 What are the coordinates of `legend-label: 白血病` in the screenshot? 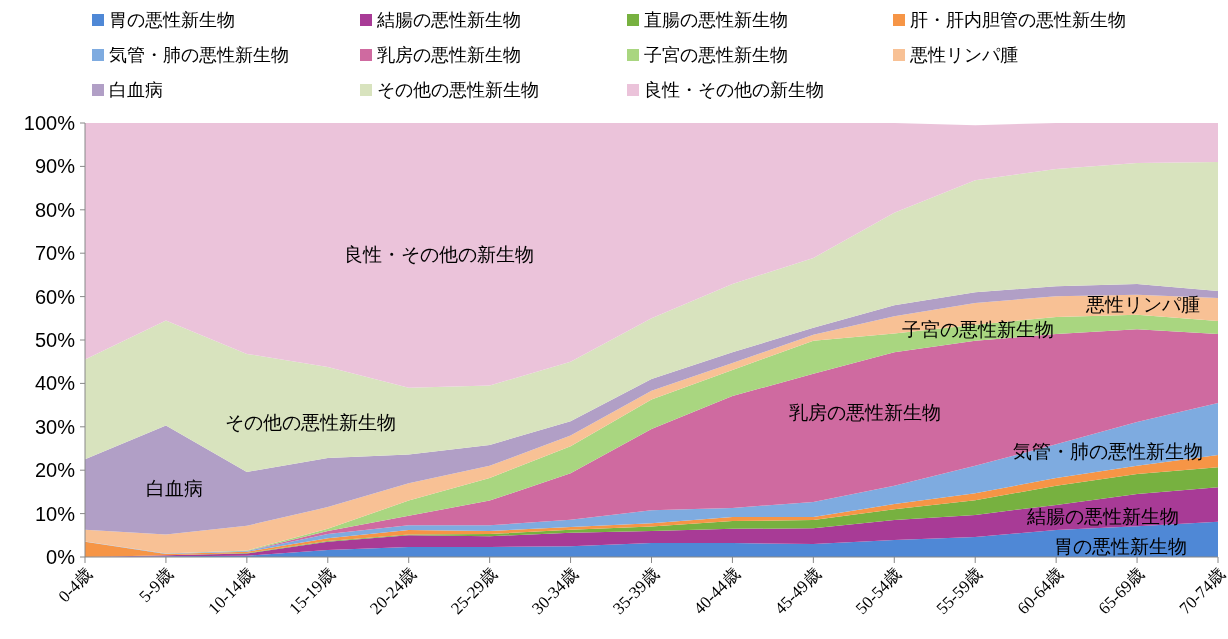 It's located at (136, 90).